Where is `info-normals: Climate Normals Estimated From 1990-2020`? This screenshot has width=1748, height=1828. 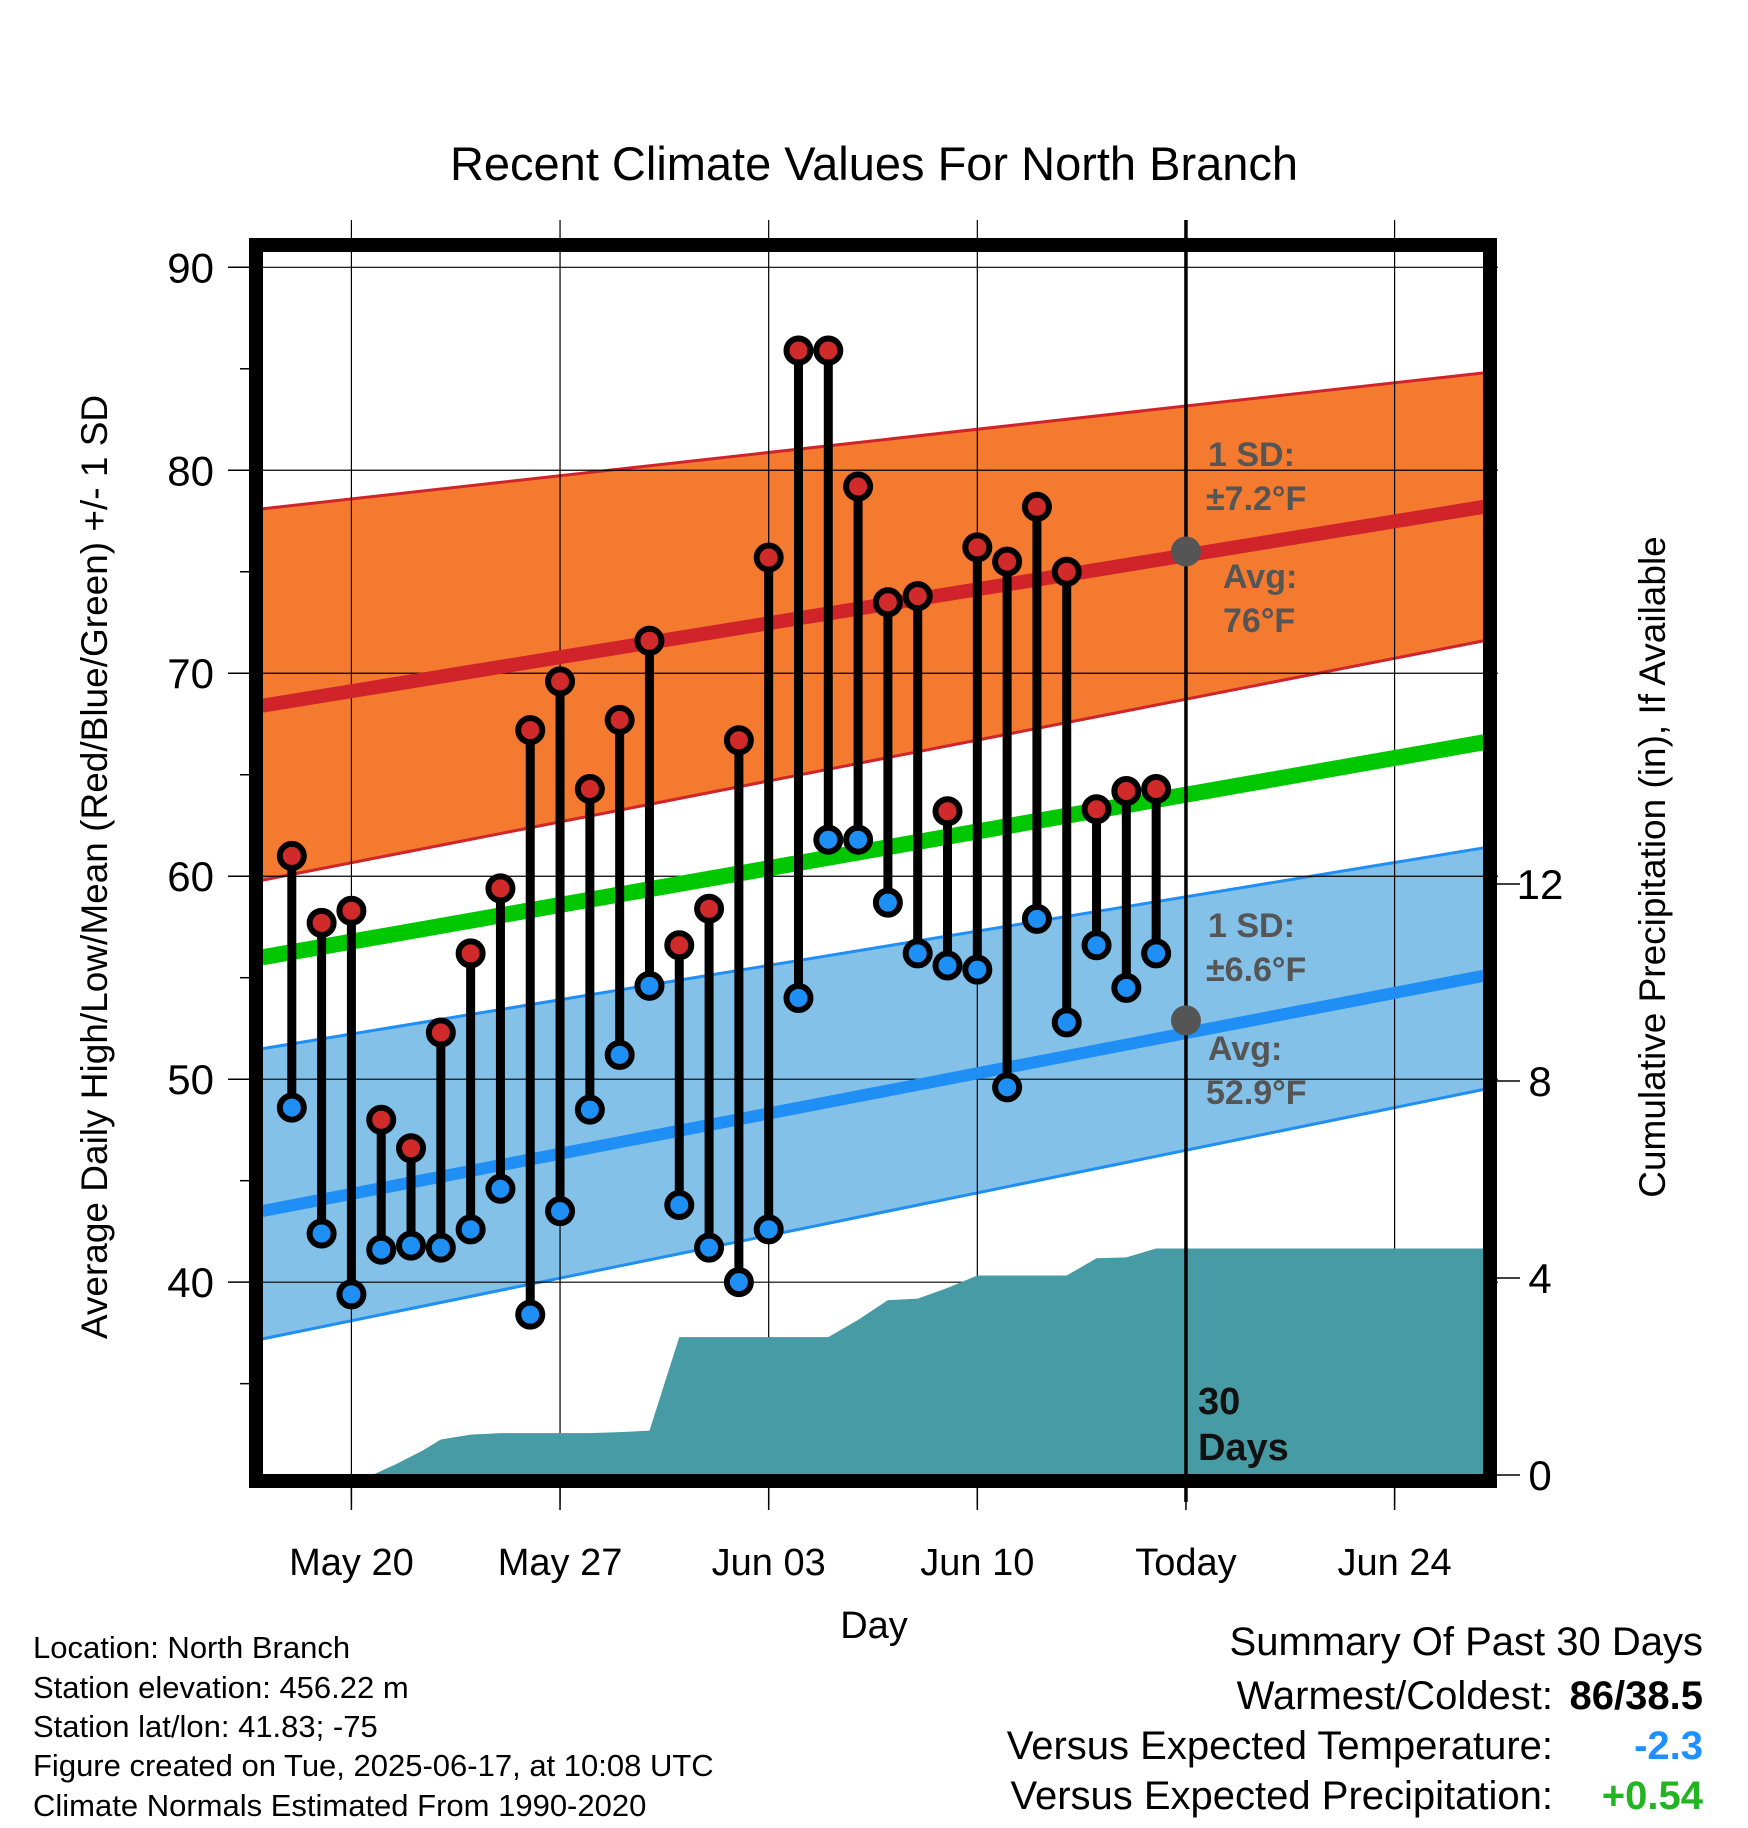 info-normals: Climate Normals Estimated From 1990-2020 is located at coordinates (340, 1805).